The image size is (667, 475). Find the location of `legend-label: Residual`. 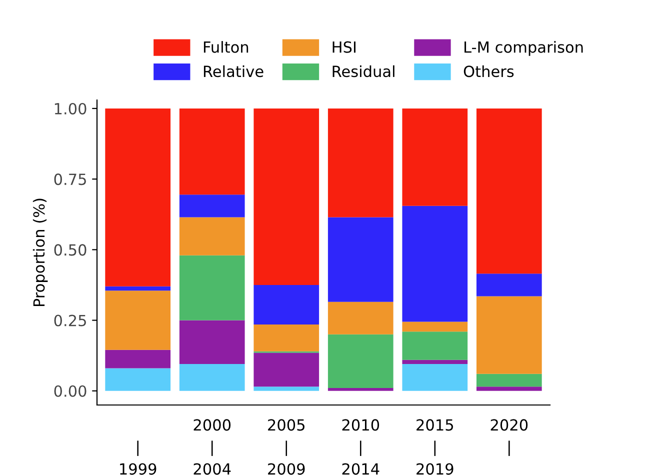

legend-label: Residual is located at coordinates (363, 71).